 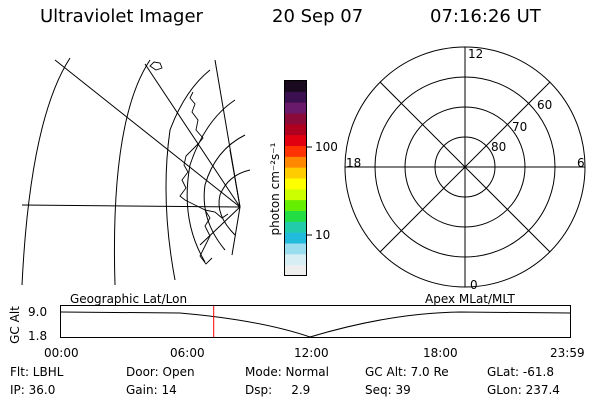 What do you see at coordinates (129, 299) in the screenshot?
I see `timeline-left-label: Geographic Lat/Lon` at bounding box center [129, 299].